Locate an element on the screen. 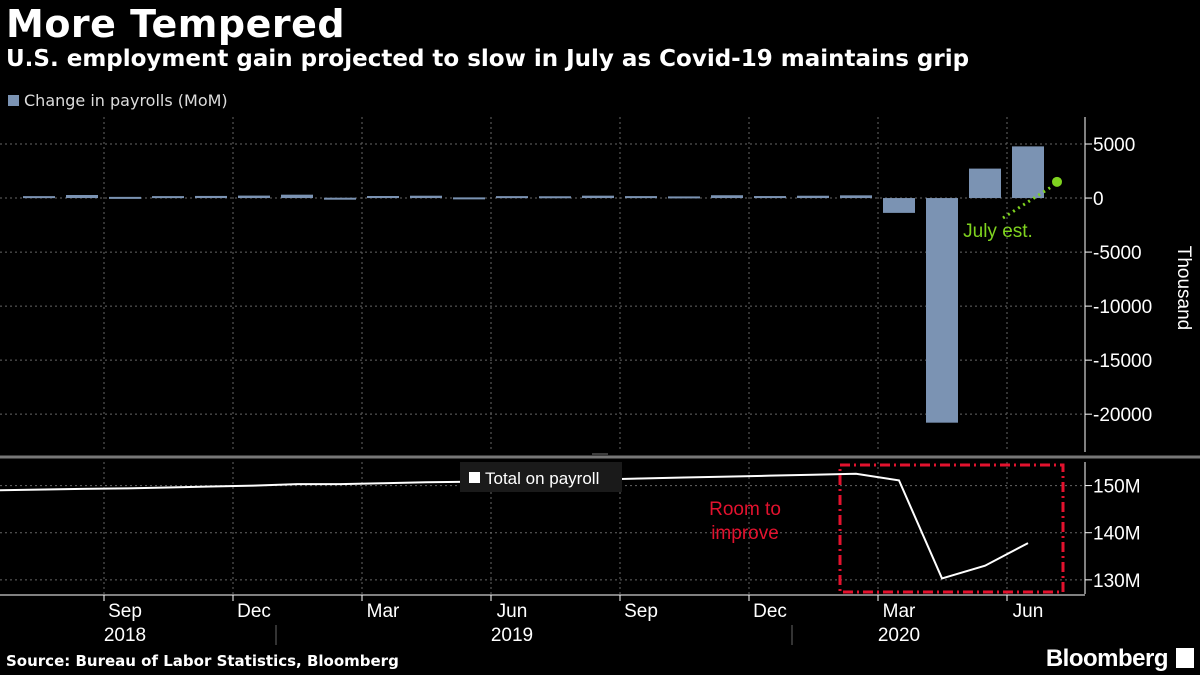  top-ytick-label: -10000 is located at coordinates (1122, 307).